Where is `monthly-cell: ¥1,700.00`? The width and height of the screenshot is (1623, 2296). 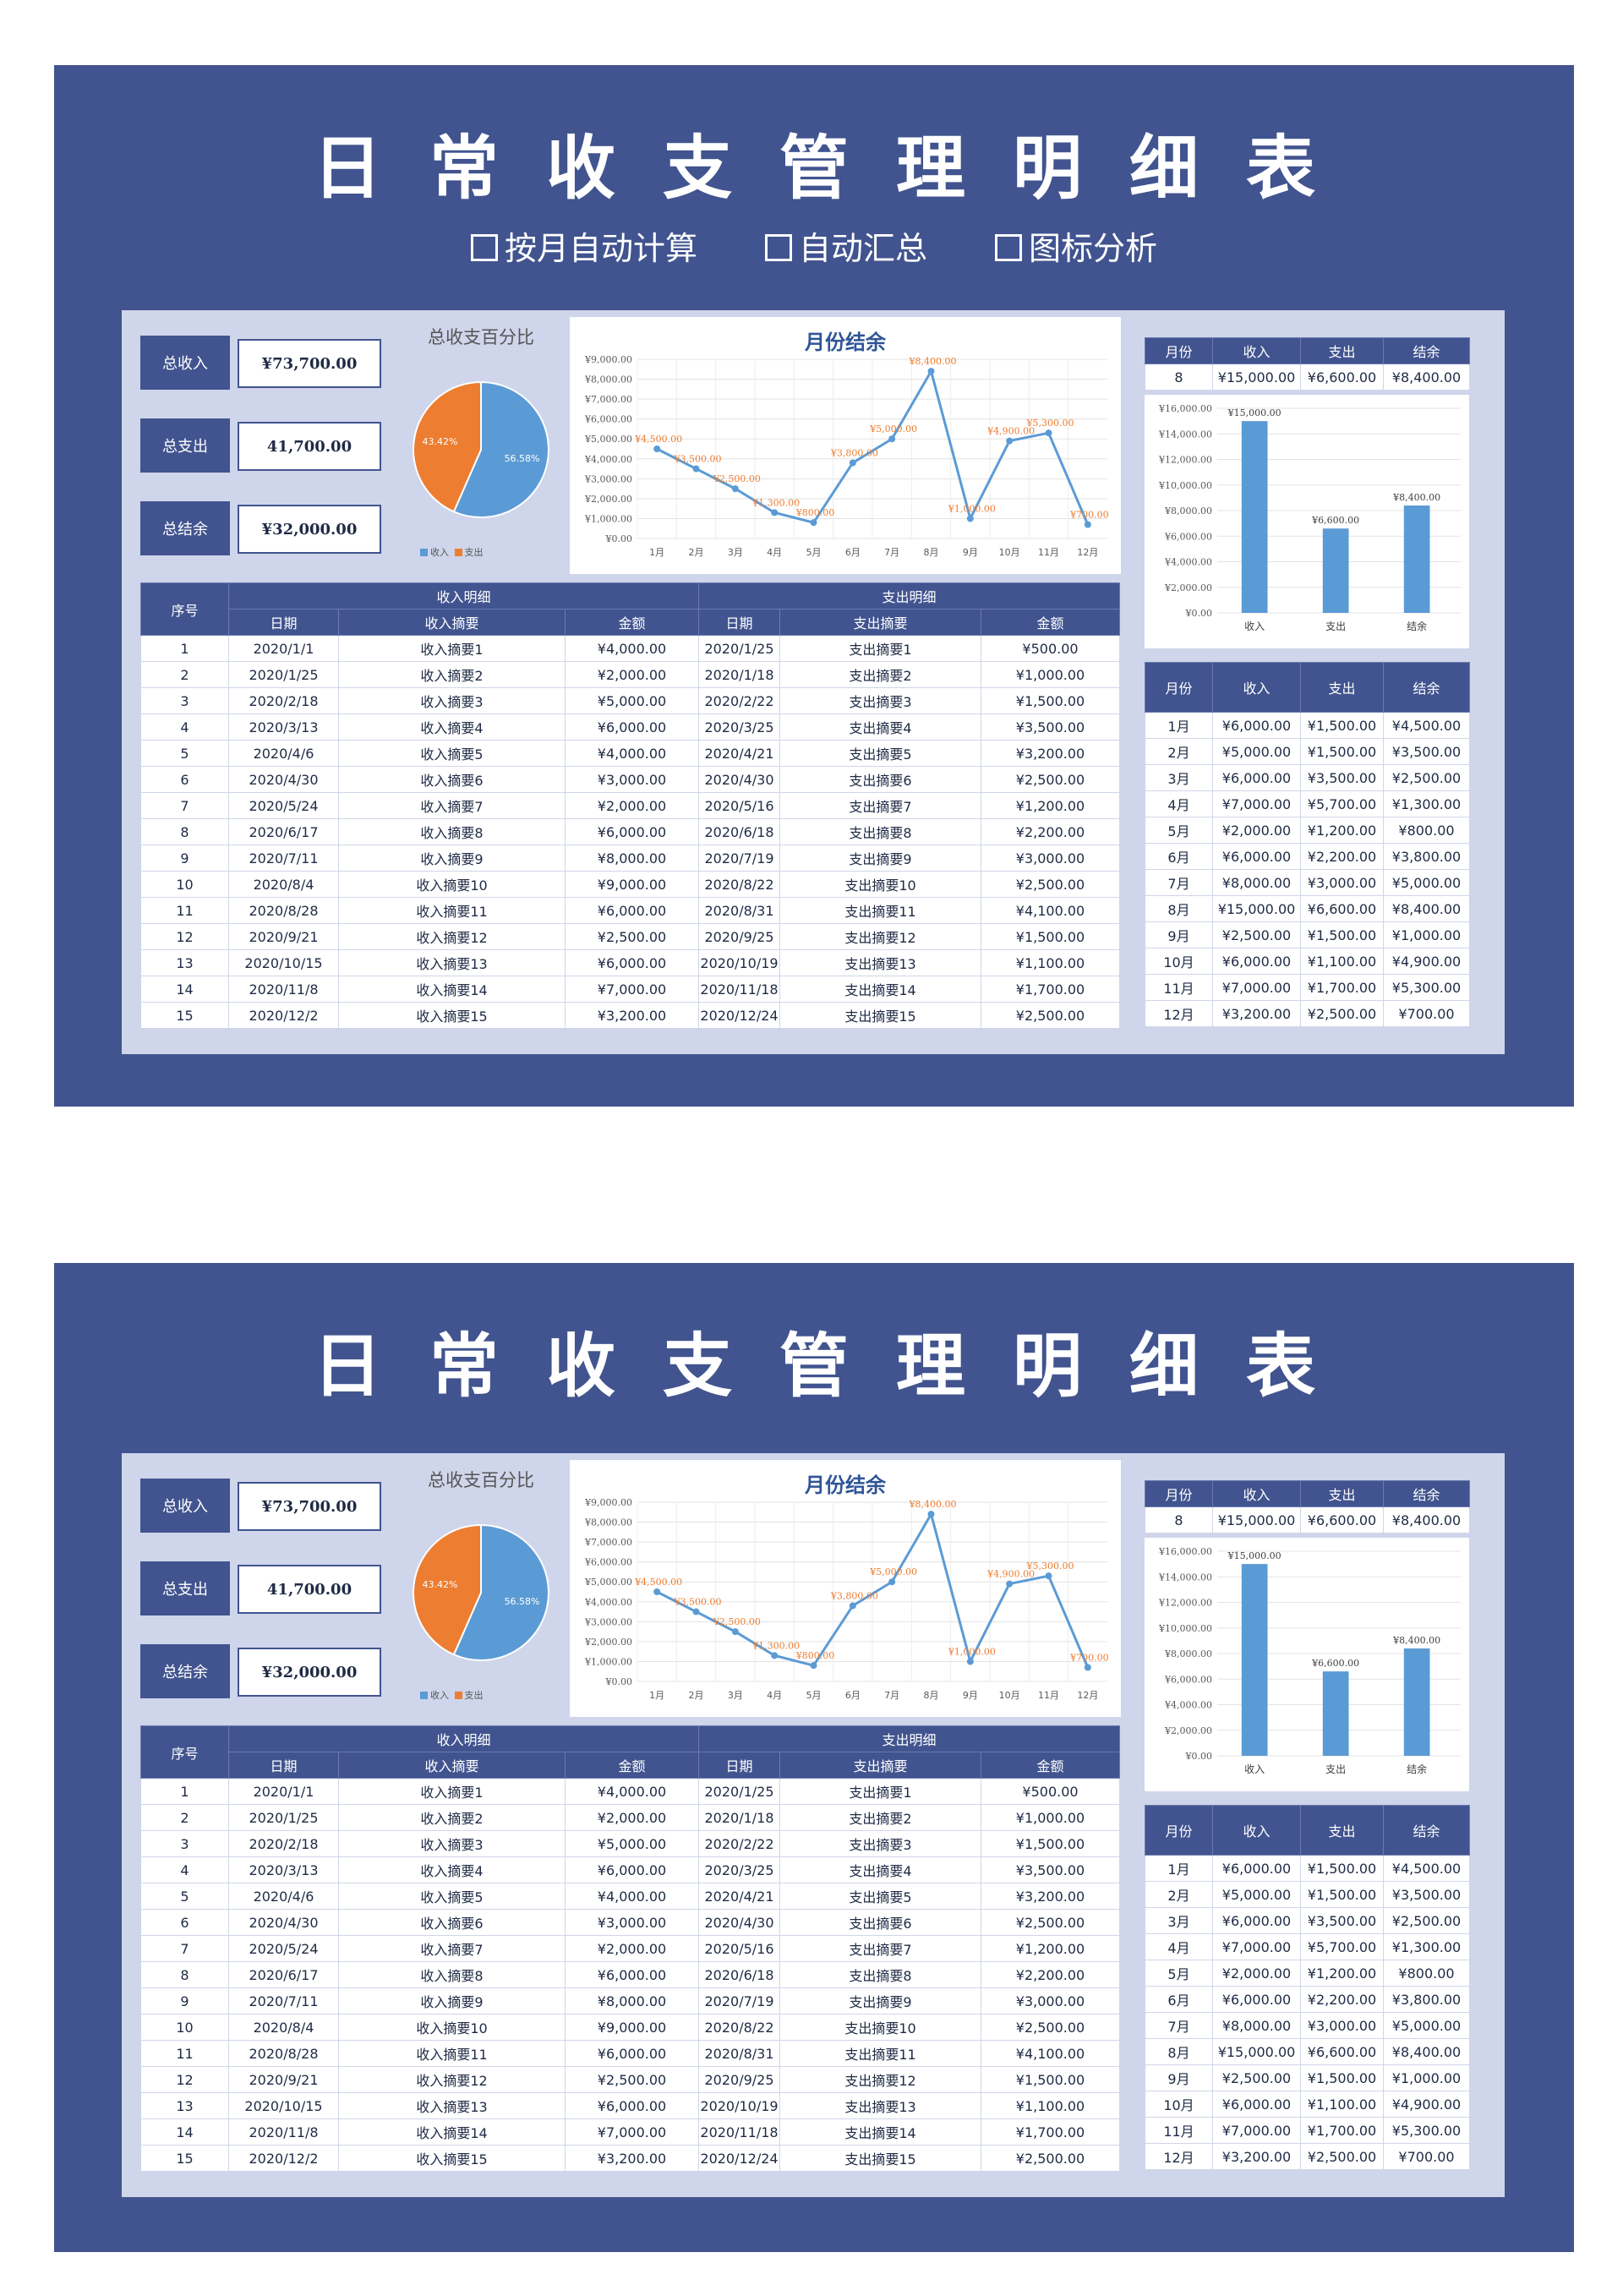
monthly-cell: ¥1,700.00 is located at coordinates (1342, 987).